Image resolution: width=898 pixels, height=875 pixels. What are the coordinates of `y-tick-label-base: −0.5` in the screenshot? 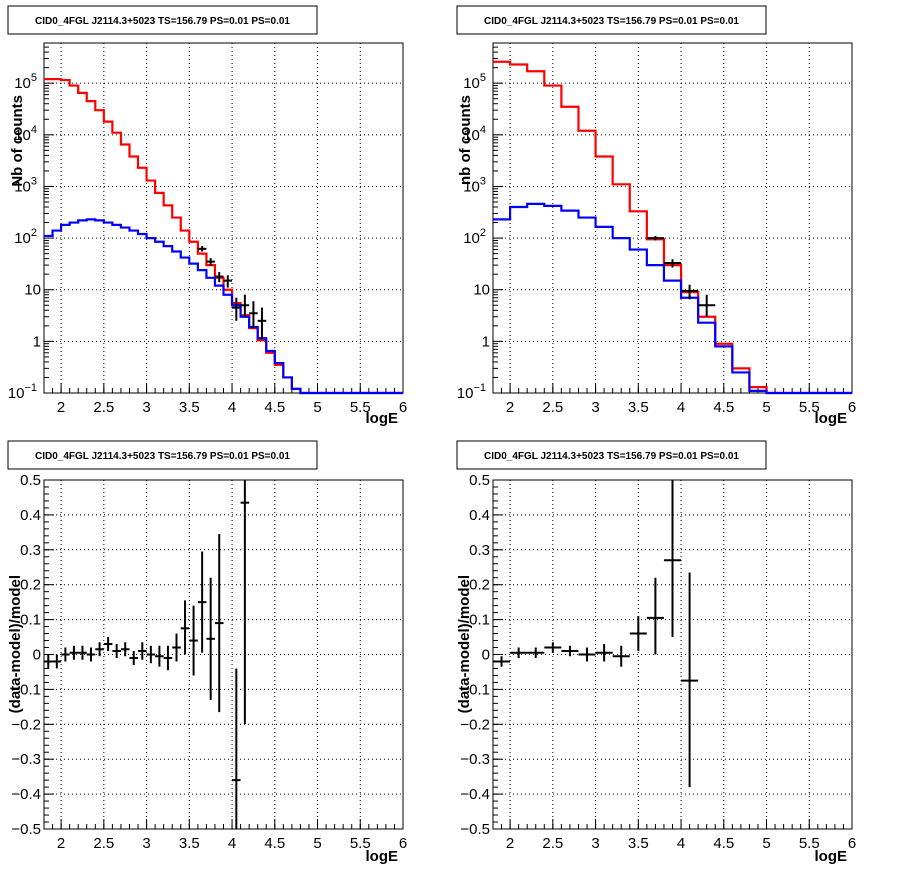 It's located at (475, 829).